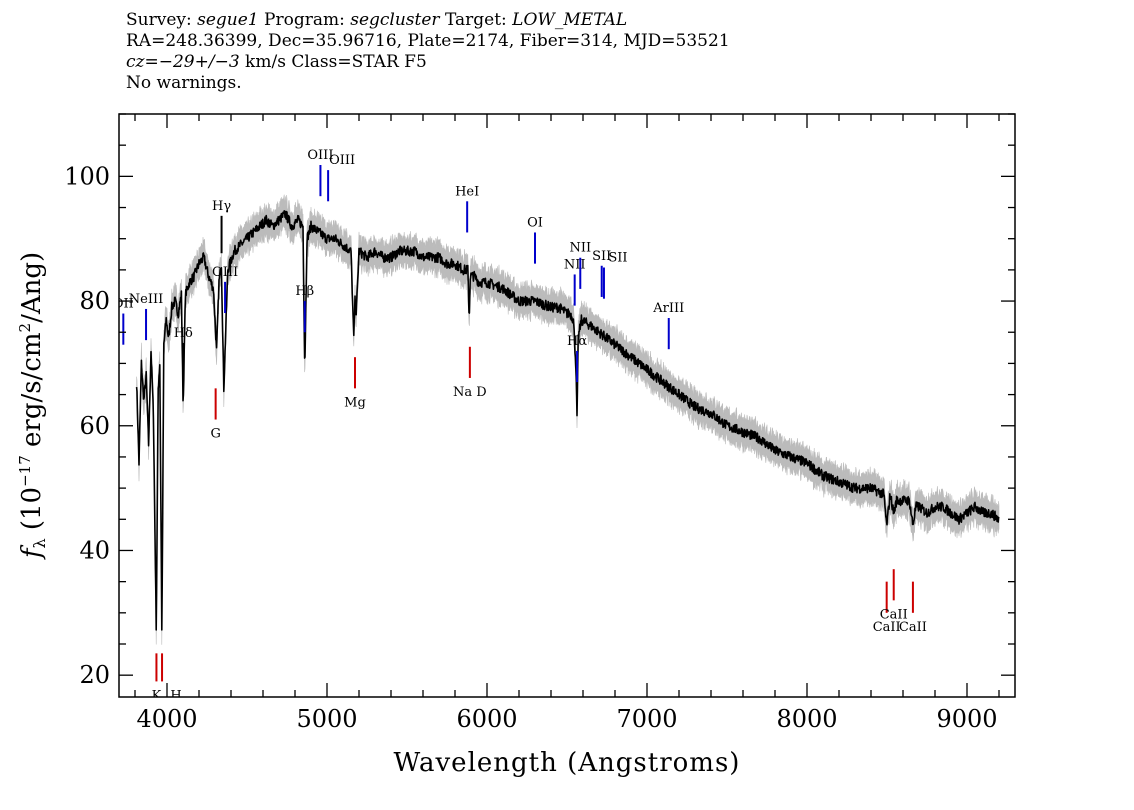  Describe the element at coordinates (25, 471) in the screenshot. I see `y-label-exp1: −17` at that location.